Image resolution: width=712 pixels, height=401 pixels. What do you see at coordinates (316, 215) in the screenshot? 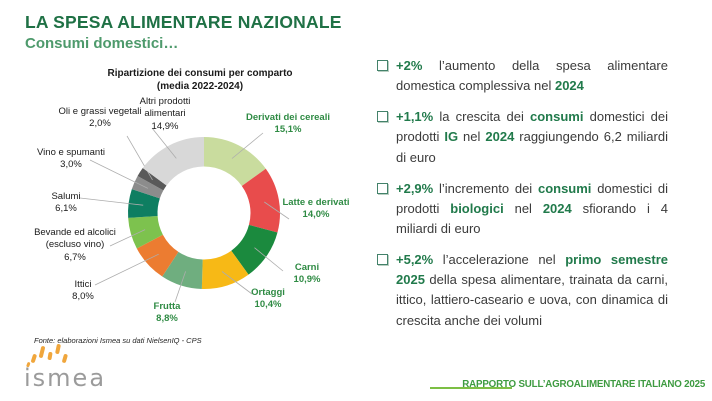
I see `segment-value: 14,0%` at bounding box center [316, 215].